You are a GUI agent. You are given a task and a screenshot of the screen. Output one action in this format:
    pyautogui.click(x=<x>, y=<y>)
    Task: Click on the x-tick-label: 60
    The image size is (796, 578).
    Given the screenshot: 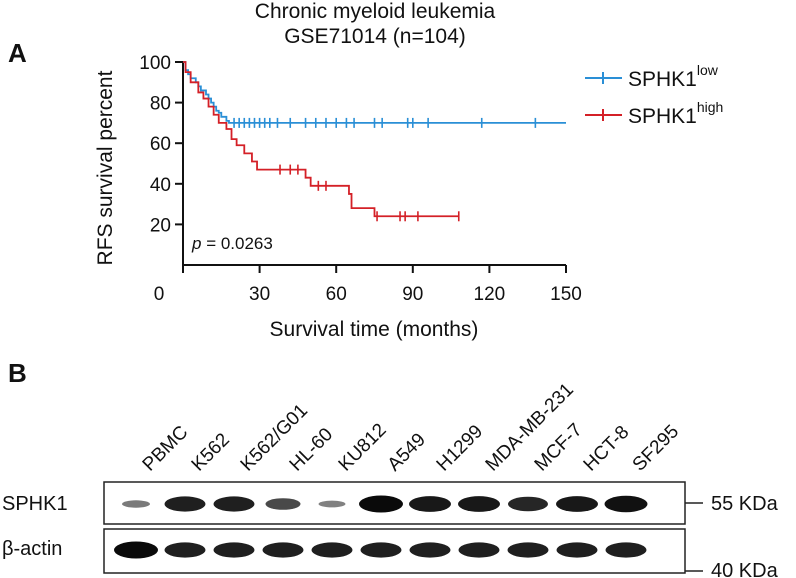 What is the action you would take?
    pyautogui.click(x=336, y=294)
    